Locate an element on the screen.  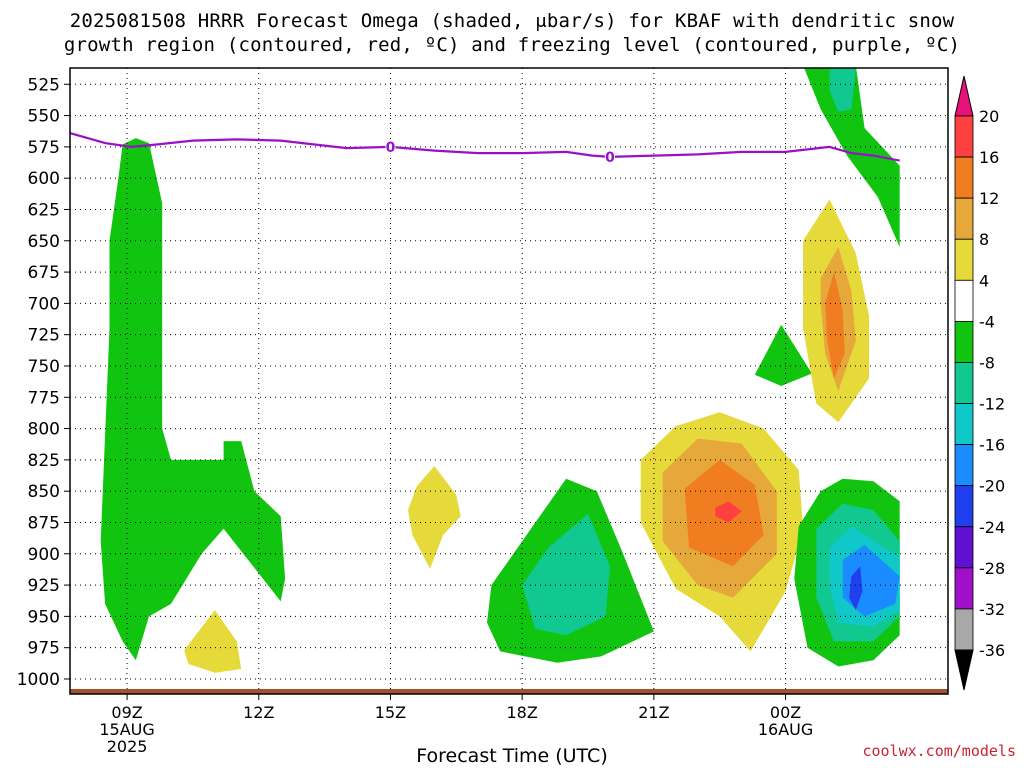
y-tick-label-750: 750 is located at coordinates (44, 367).